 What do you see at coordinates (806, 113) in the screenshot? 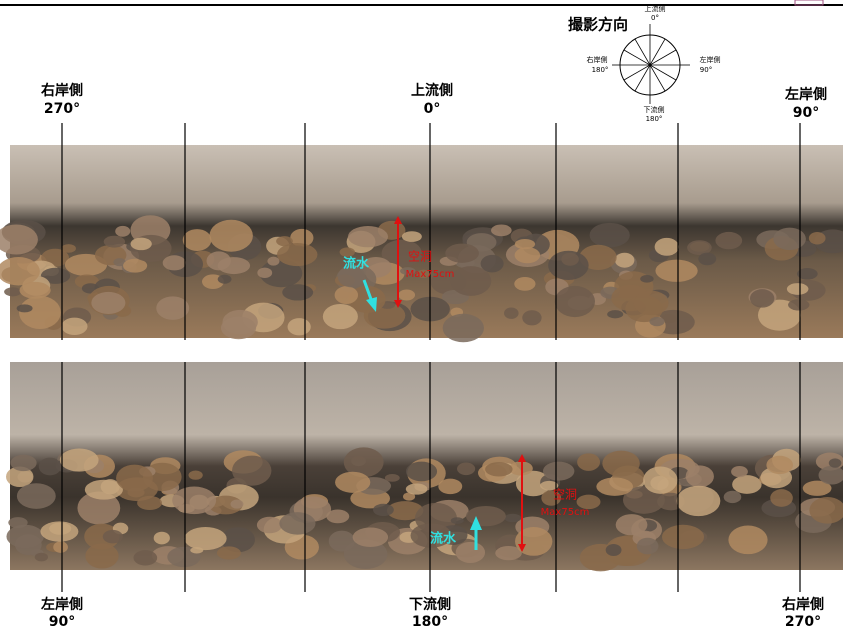
I see `direction-angle: 90°` at bounding box center [806, 113].